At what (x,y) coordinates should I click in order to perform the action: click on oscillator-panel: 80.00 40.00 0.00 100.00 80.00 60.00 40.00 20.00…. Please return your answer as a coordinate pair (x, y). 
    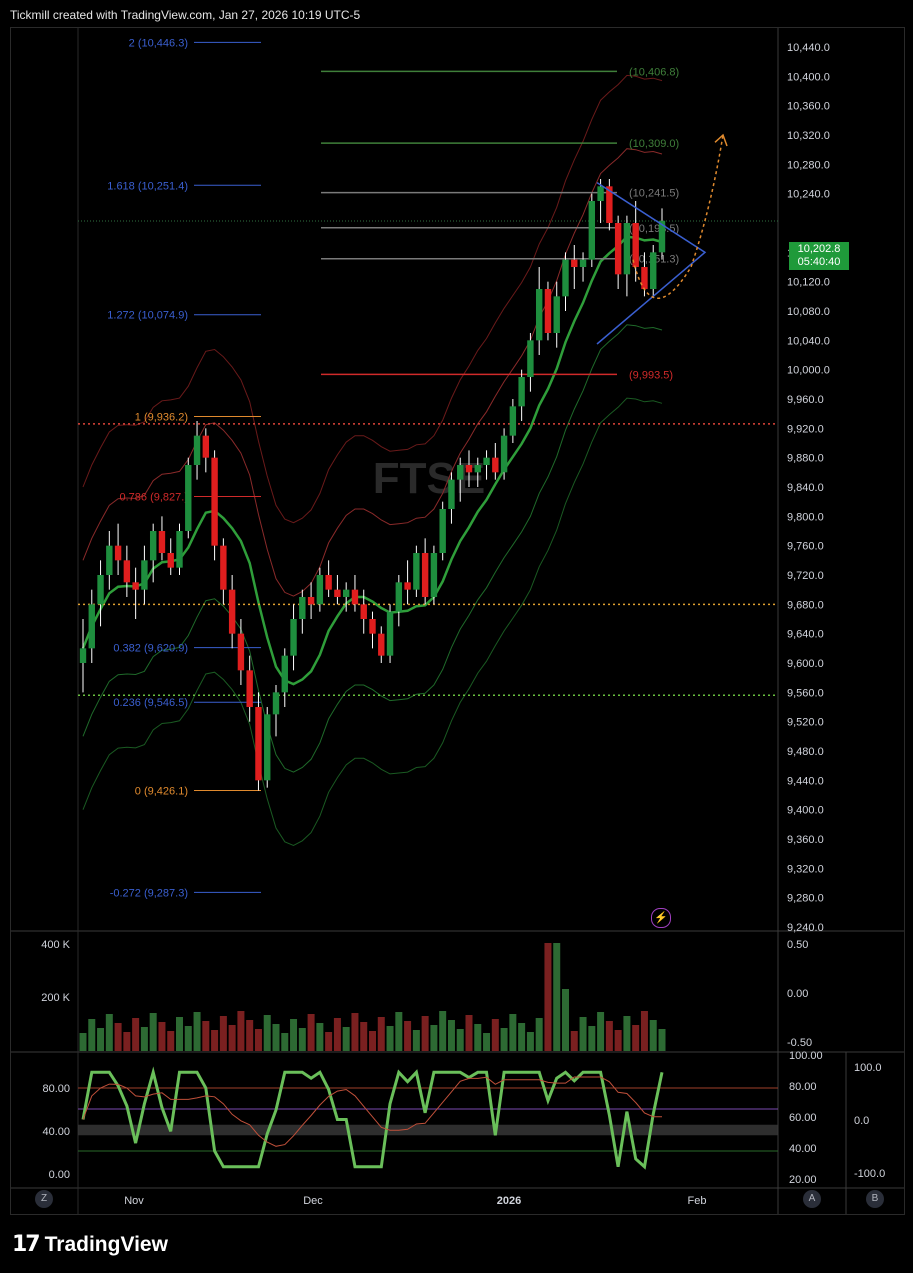
    Looking at the image, I should click on (463, 1118).